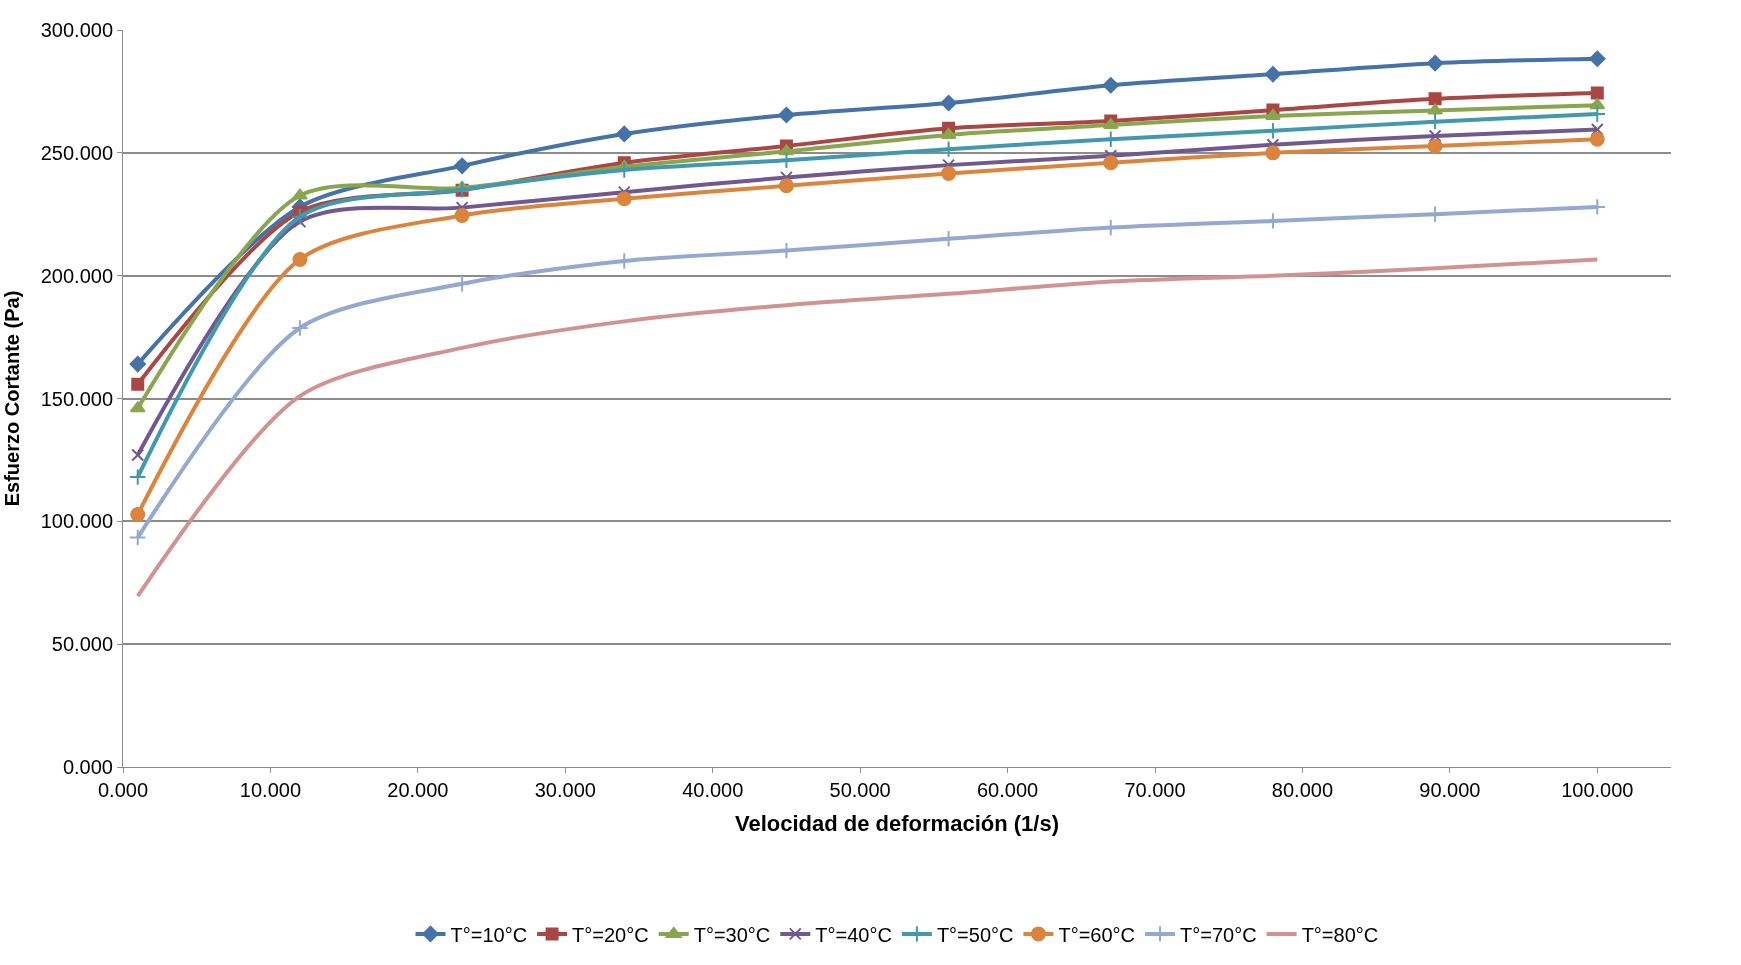 This screenshot has width=1741, height=965. I want to click on x-tick-label: 0.000, so click(123, 790).